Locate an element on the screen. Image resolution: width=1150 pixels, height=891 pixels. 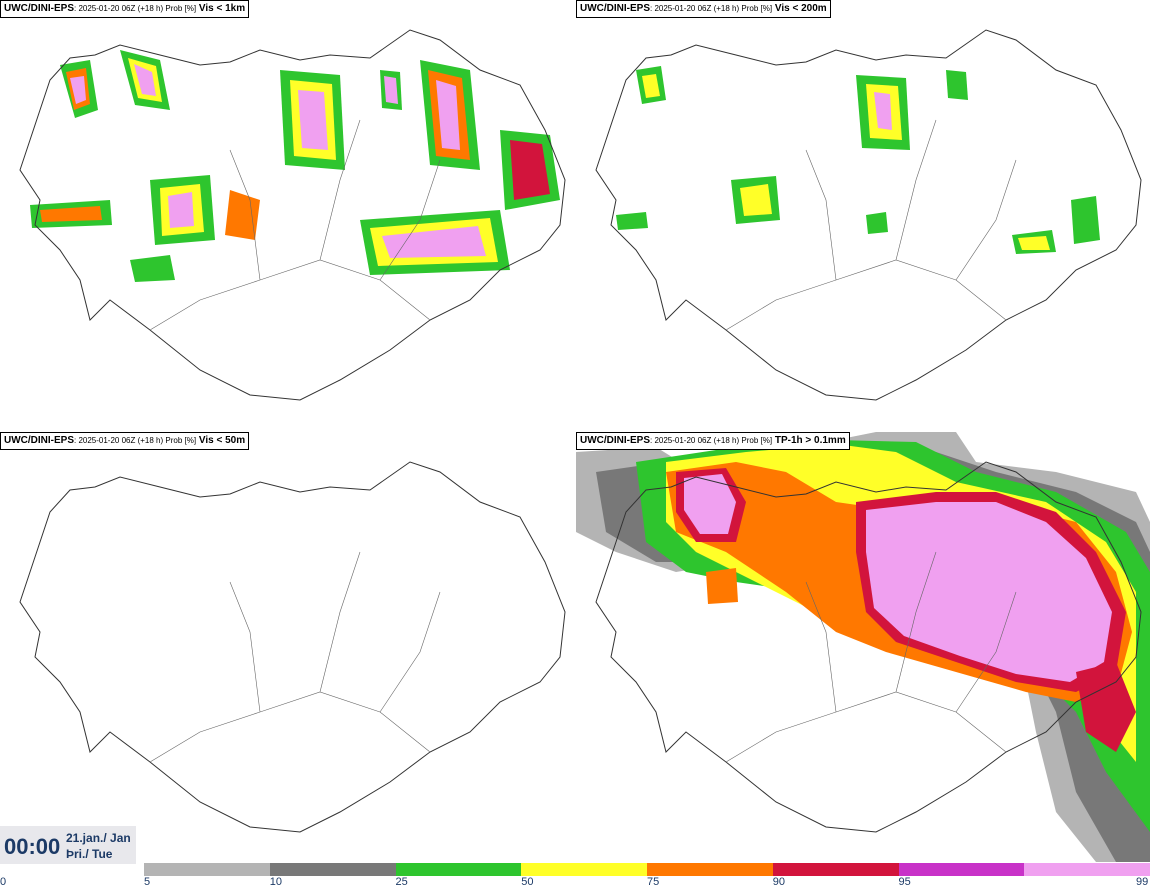
color-legend-bar is located at coordinates (647, 869).